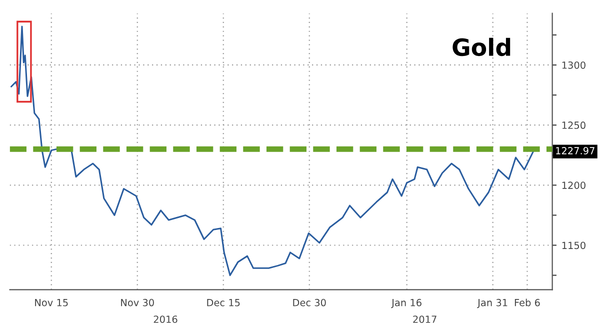 The width and height of the screenshot is (613, 333). I want to click on x-tick-label: Dec 15, so click(223, 302).